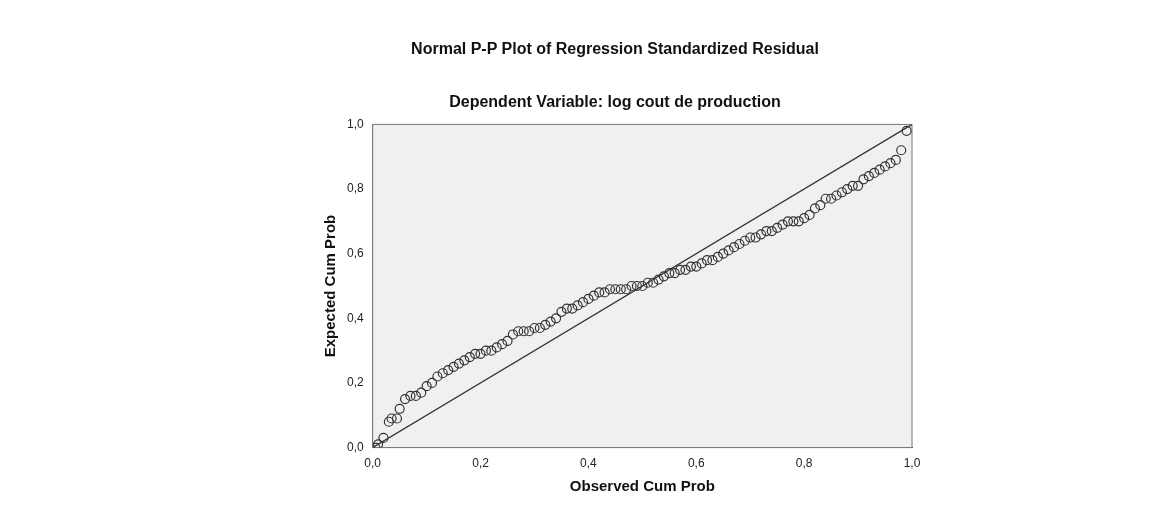  Describe the element at coordinates (481, 463) in the screenshot. I see `x-tick-label: 0,2` at that location.